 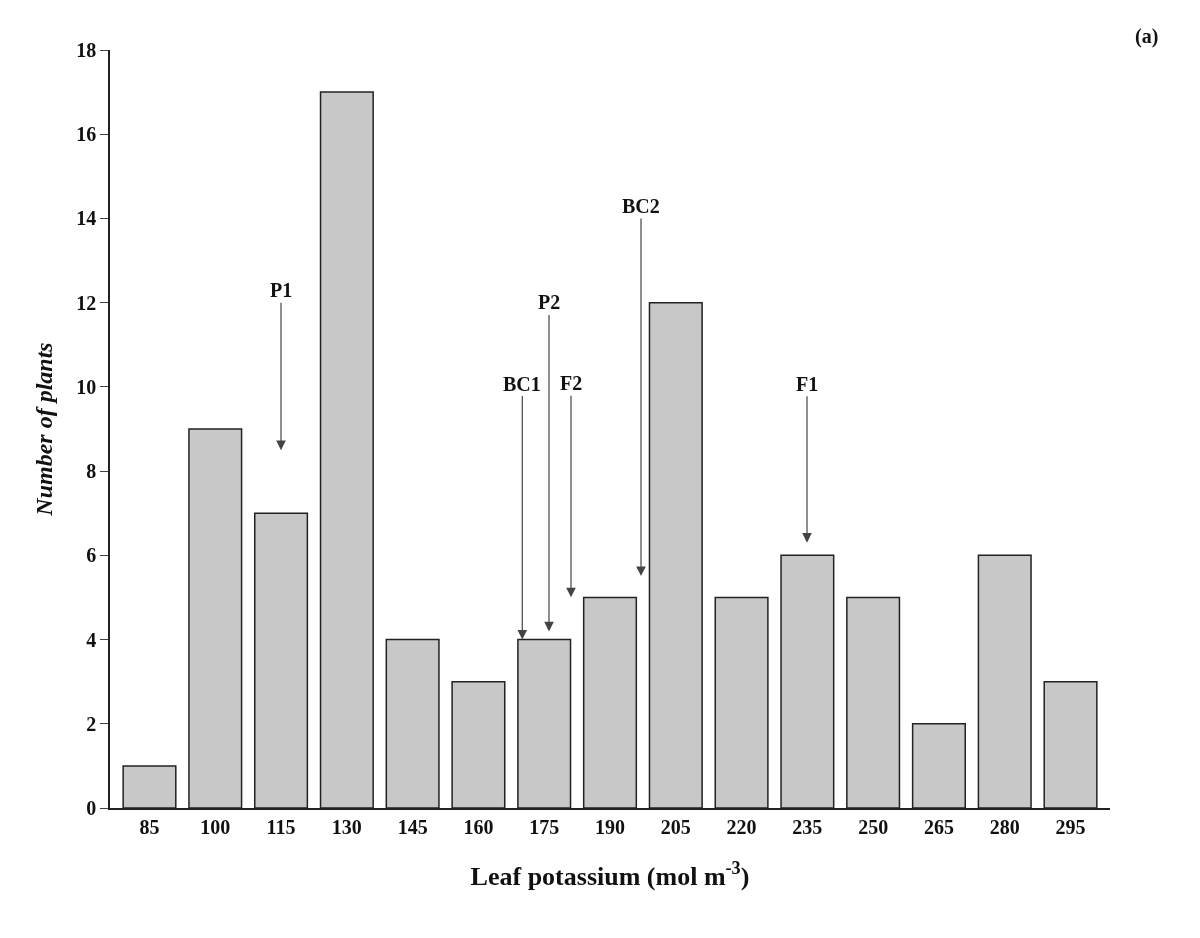 What do you see at coordinates (91, 808) in the screenshot?
I see `y-tick-label: 0` at bounding box center [91, 808].